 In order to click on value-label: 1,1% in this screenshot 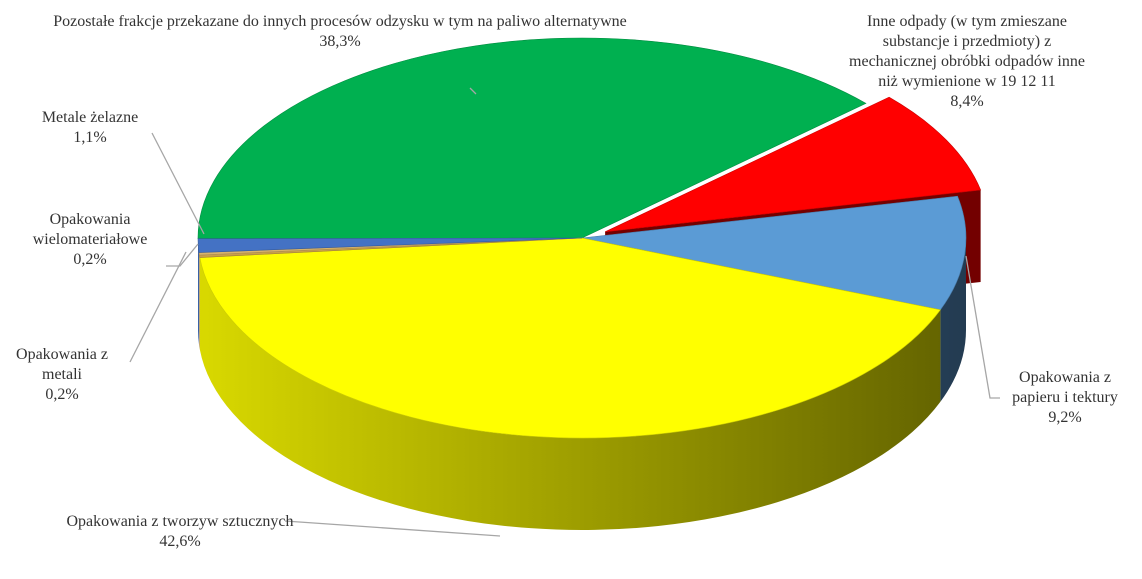, I will do `click(90, 137)`.